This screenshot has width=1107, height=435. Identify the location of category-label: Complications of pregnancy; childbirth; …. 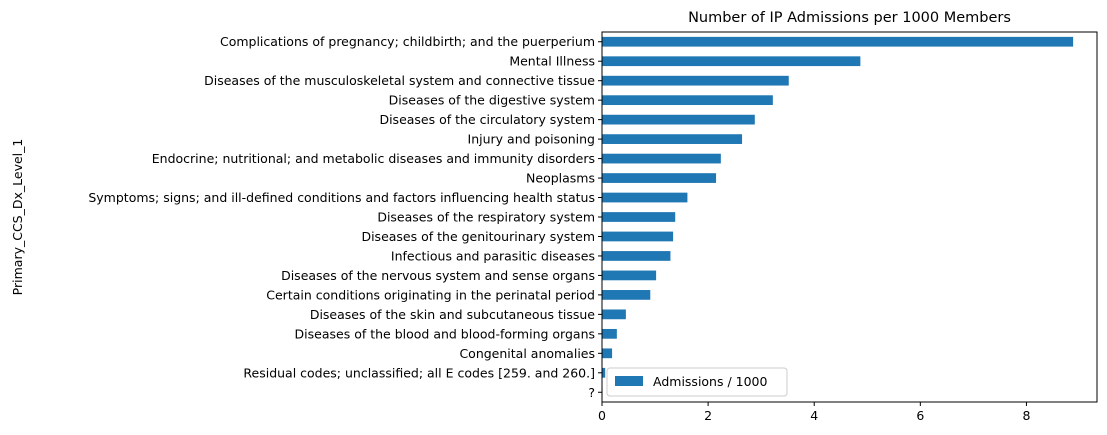
(407, 41).